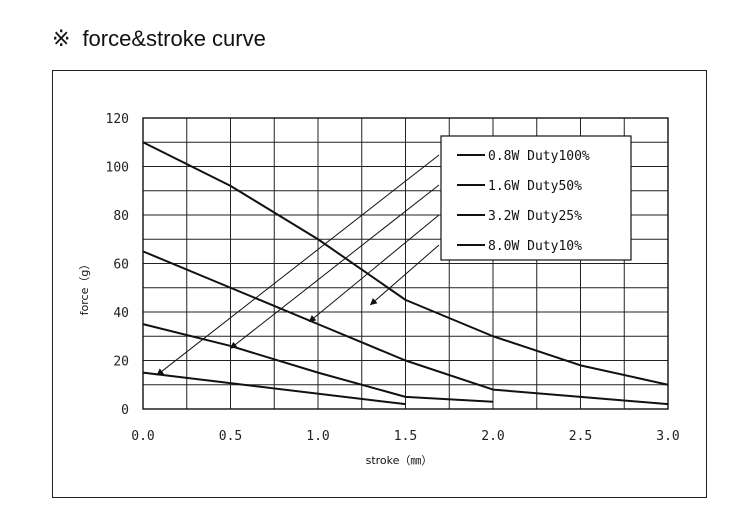 This screenshot has width=750, height=516. What do you see at coordinates (61, 39) in the screenshot?
I see `reference-mark-icon: ※` at bounding box center [61, 39].